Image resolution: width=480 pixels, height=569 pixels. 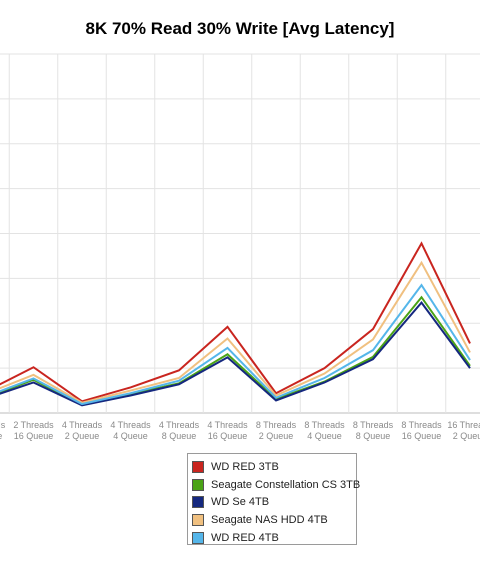 I want to click on legend-item: WD RED 3TB, so click(x=274, y=467).